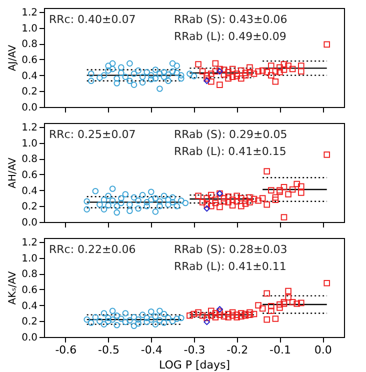 The width and height of the screenshot is (366, 372). What do you see at coordinates (92, 134) in the screenshot?
I see `annotation: RRc: 0.25±0.07` at bounding box center [92, 134].